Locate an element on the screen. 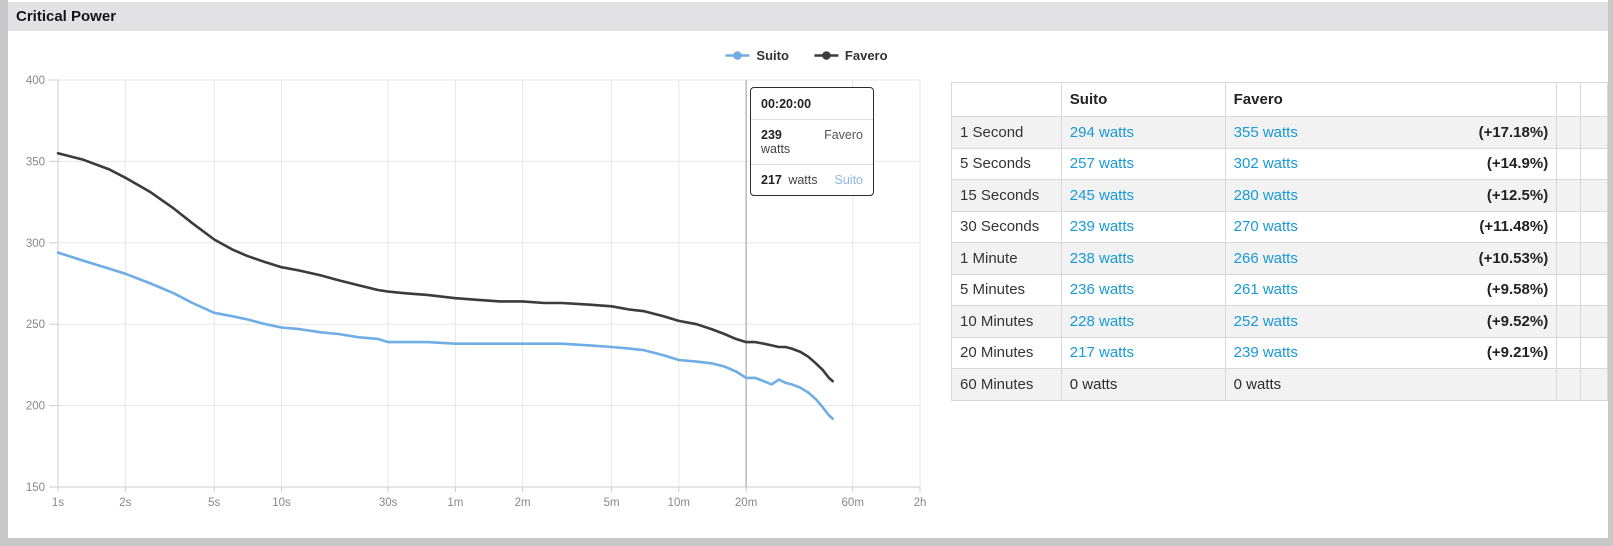  suito-watts-cell: 245 watts is located at coordinates (1143, 195).